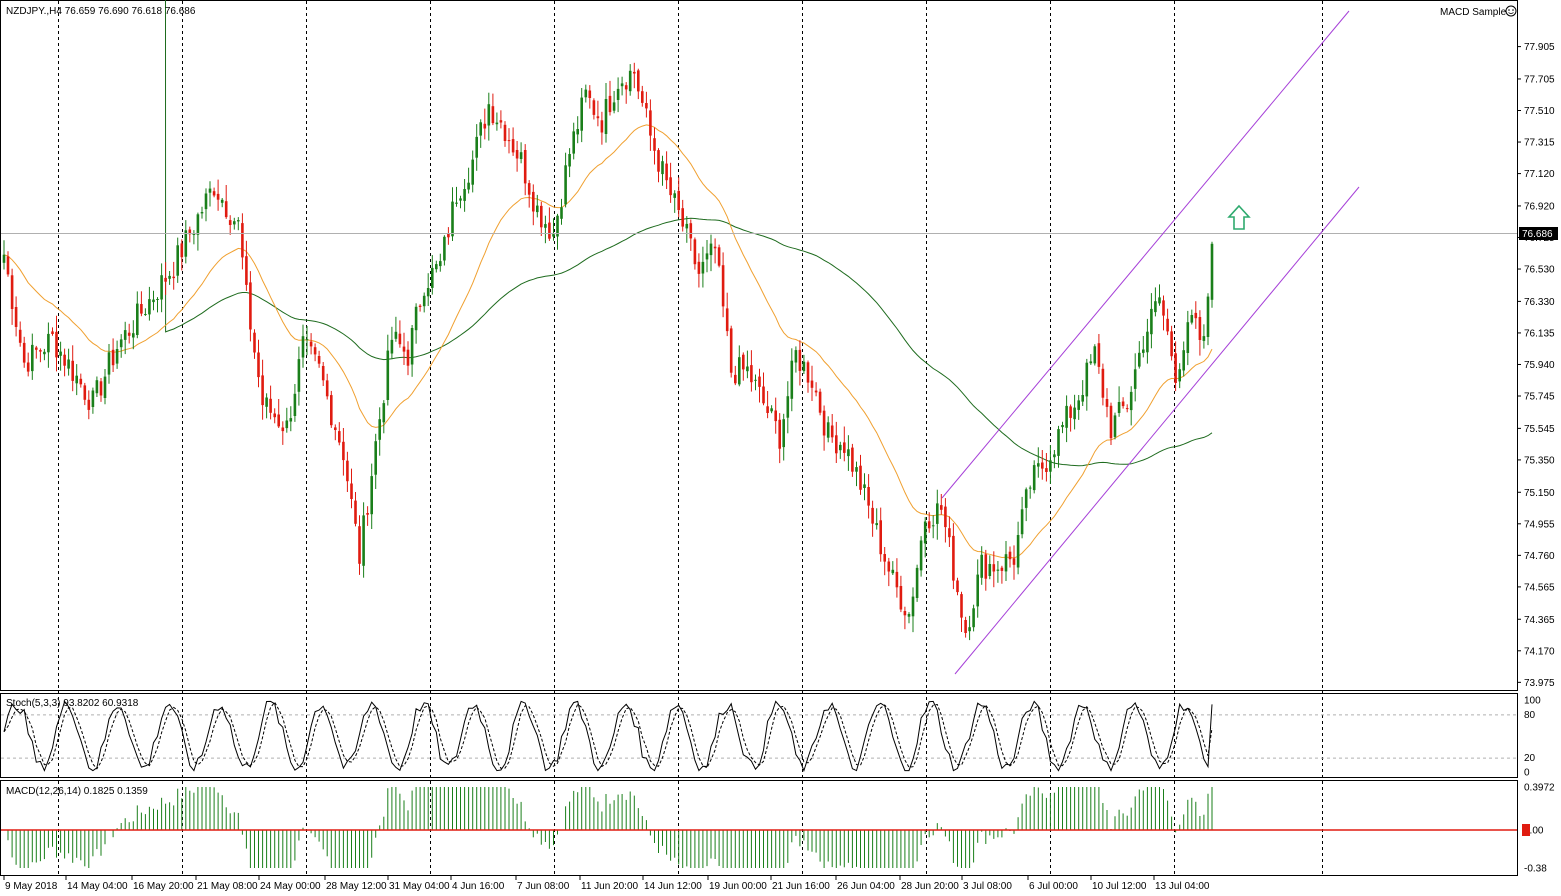  What do you see at coordinates (610, 886) in the screenshot?
I see `time-tick-label: 11 Jun 20:00` at bounding box center [610, 886].